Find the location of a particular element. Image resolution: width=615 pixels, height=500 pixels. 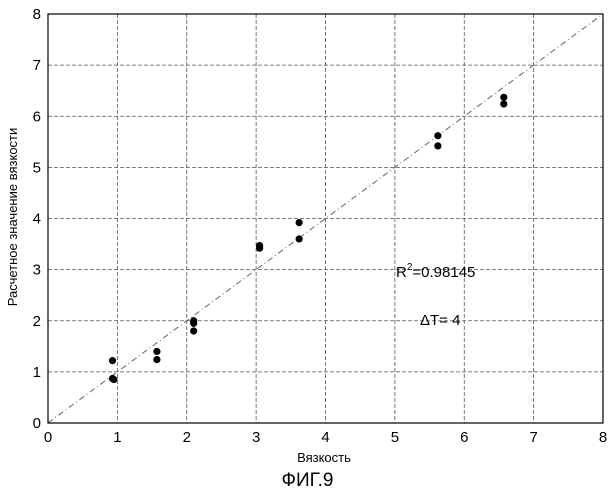

r-squared-annotation: R2=0.98145 is located at coordinates (435, 271).